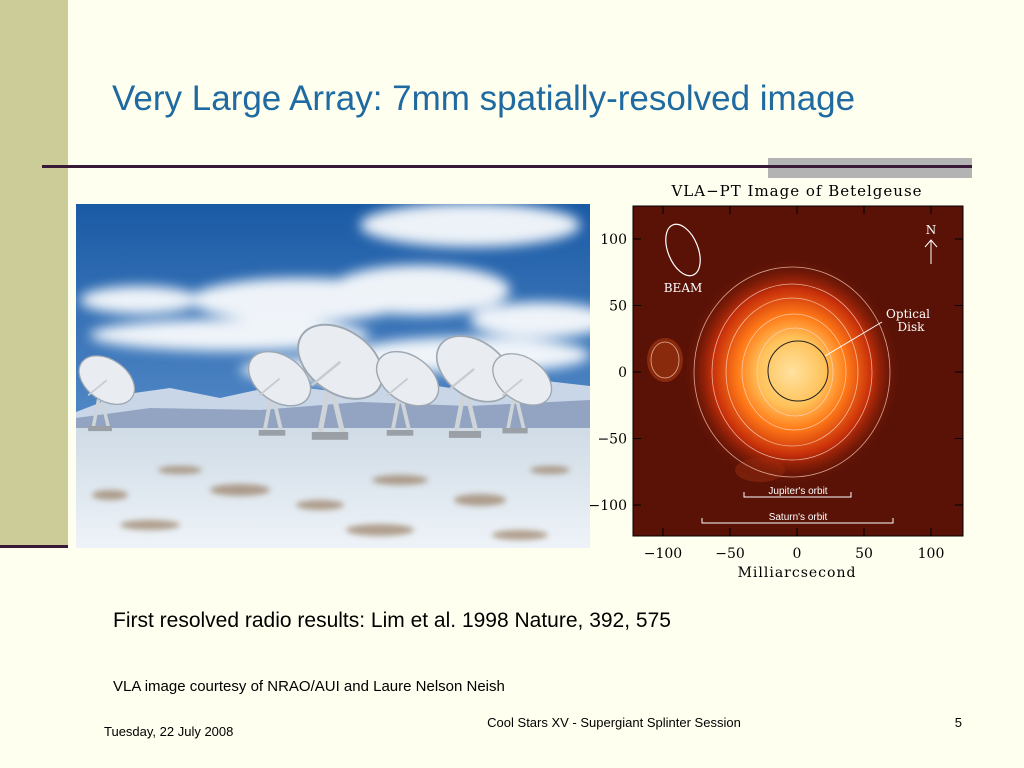 The width and height of the screenshot is (1024, 768). What do you see at coordinates (622, 373) in the screenshot?
I see `y-tick-label: 0` at bounding box center [622, 373].